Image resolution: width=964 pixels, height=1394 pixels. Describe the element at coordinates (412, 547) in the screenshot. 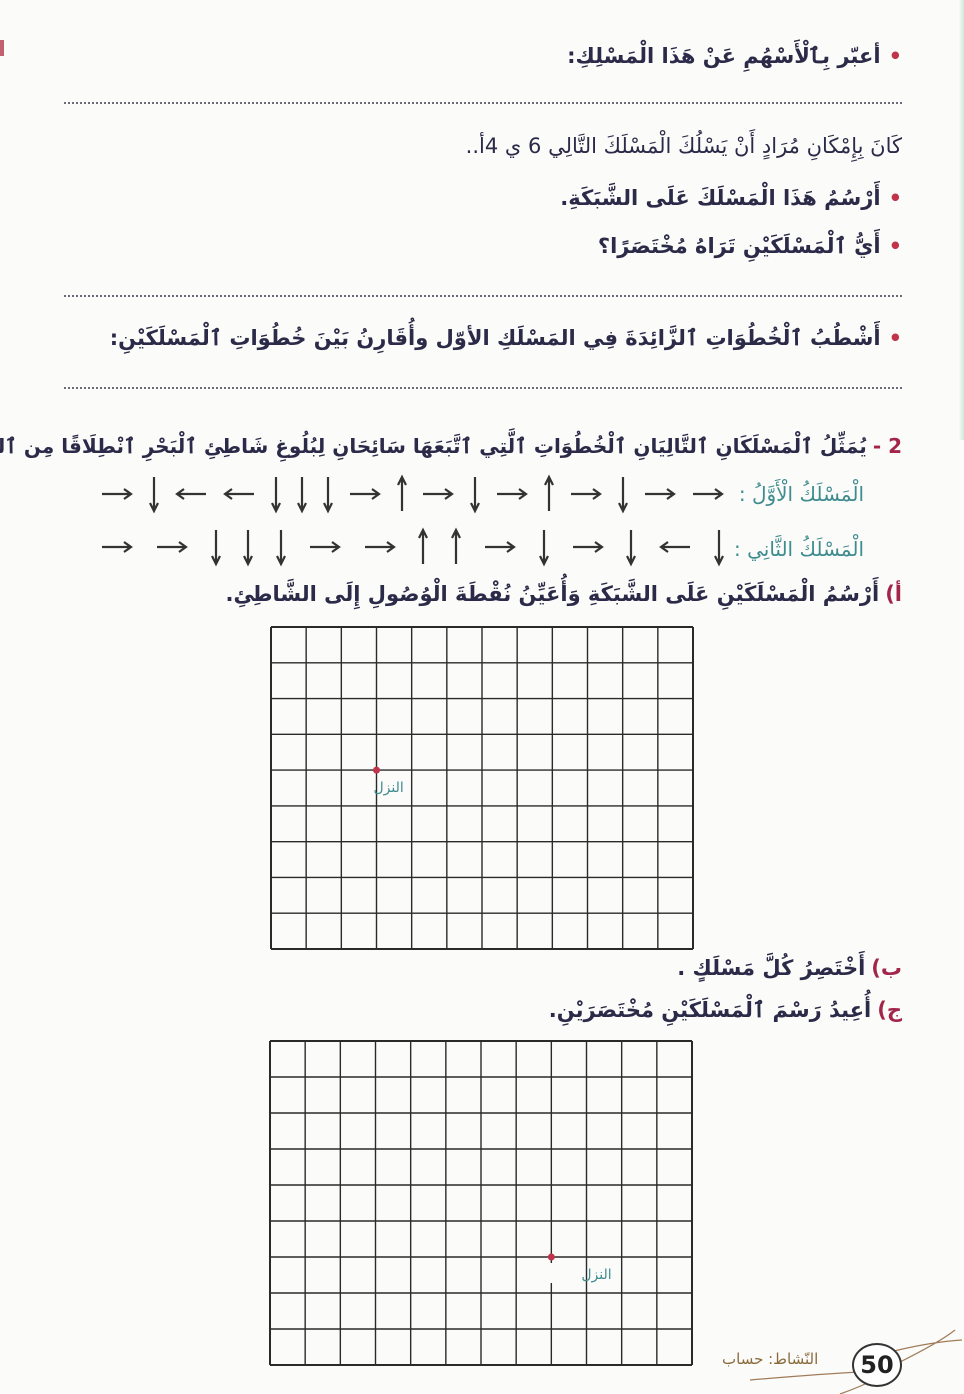

I see `path2-arrows` at that location.